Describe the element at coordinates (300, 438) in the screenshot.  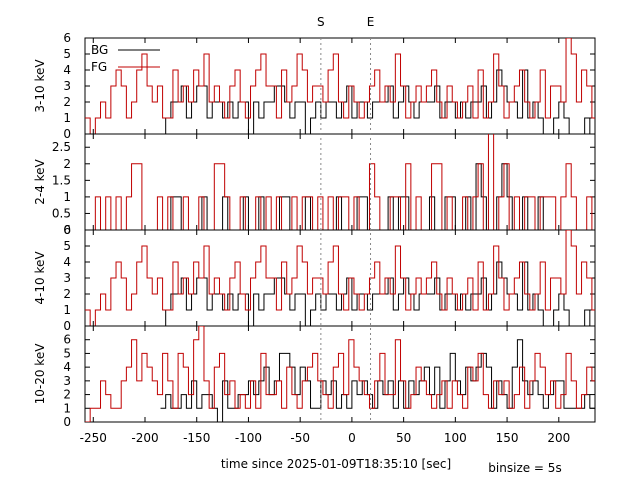
I see `x-tick-label: -50` at that location.